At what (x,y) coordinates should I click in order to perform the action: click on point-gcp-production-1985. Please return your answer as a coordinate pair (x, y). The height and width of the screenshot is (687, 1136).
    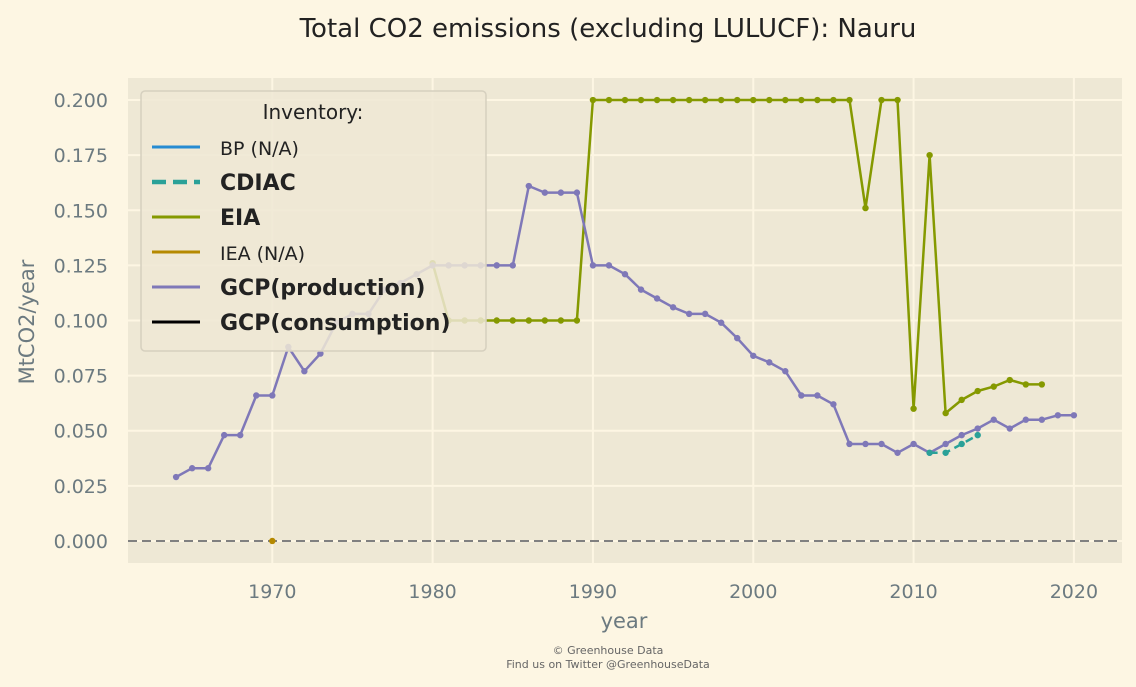
    Looking at the image, I should click on (512, 265).